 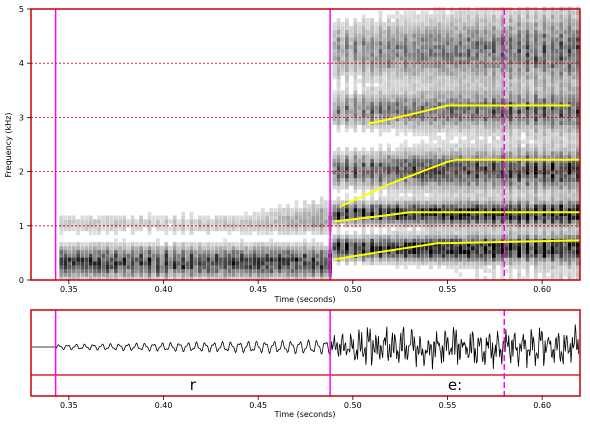 I want to click on formant-track, so click(x=469, y=114).